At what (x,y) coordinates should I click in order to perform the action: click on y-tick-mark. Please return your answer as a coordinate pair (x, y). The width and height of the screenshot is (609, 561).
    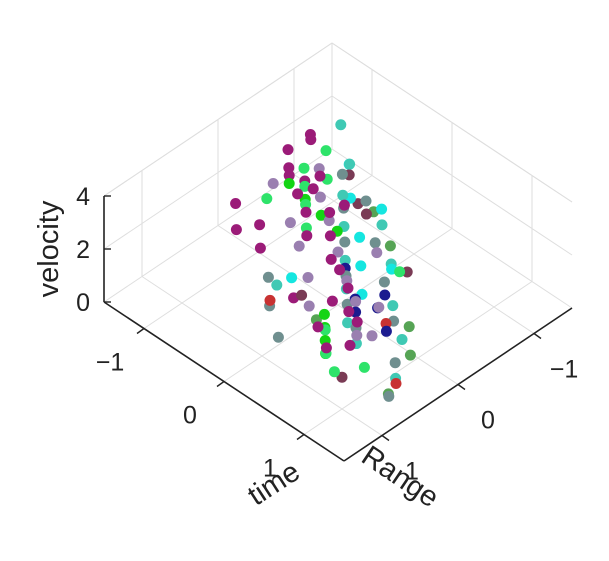
    Looking at the image, I should click on (385, 438).